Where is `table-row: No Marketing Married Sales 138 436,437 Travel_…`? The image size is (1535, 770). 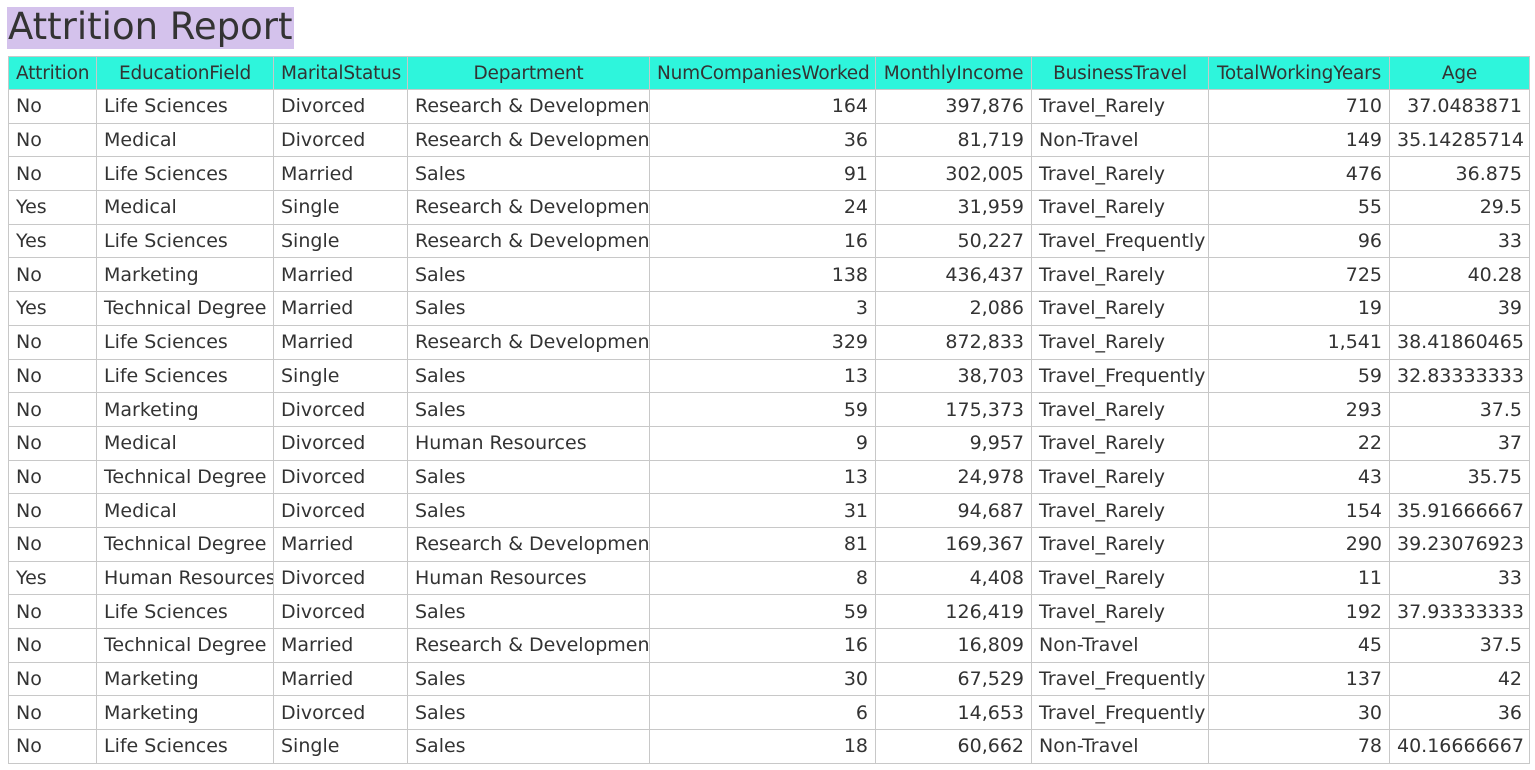 table-row: No Marketing Married Sales 138 436,437 Travel_… is located at coordinates (769, 275).